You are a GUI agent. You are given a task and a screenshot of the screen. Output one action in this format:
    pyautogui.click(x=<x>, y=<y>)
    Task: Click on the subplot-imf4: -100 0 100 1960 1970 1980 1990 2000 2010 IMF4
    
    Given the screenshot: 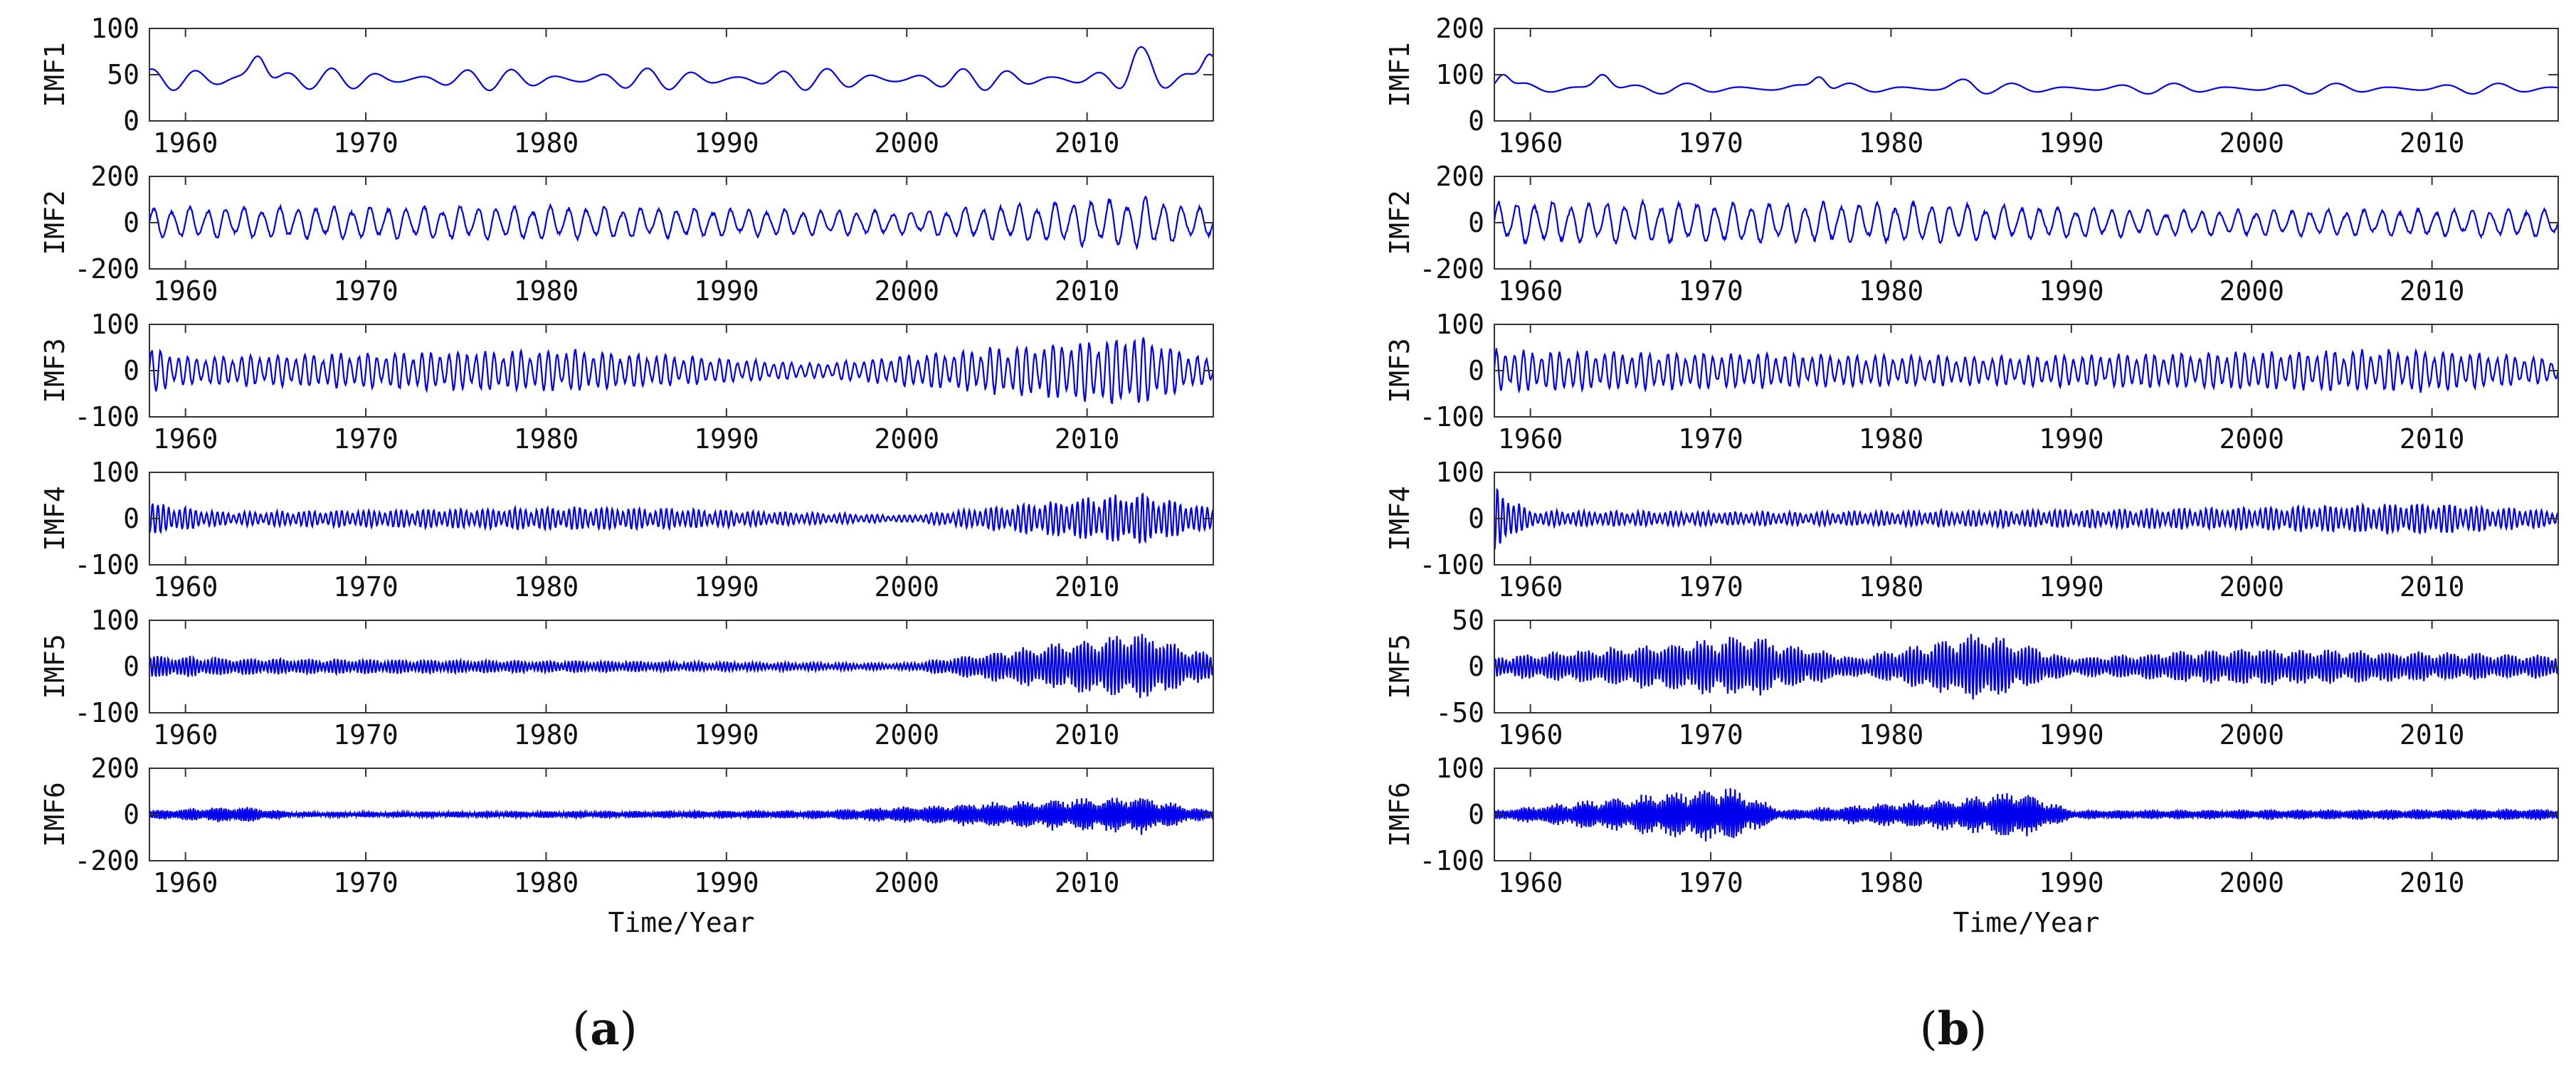 What is the action you would take?
    pyautogui.click(x=626, y=530)
    